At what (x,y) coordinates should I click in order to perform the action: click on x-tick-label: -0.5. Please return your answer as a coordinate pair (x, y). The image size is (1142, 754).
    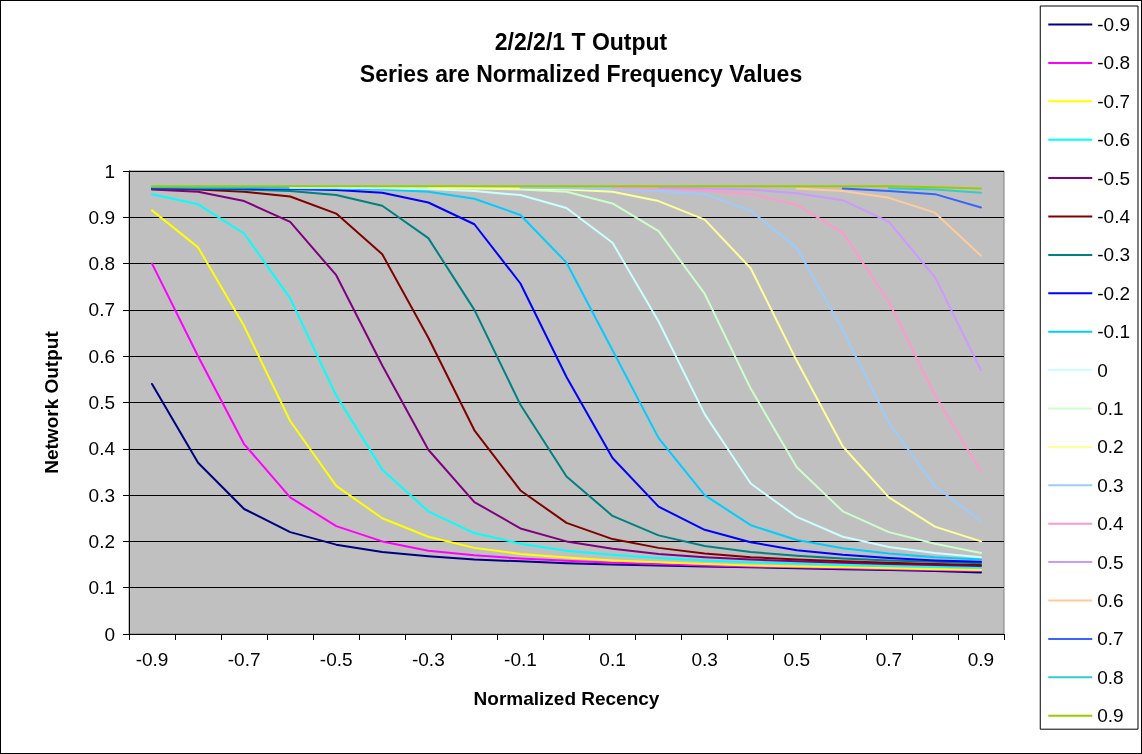
    Looking at the image, I should click on (336, 659).